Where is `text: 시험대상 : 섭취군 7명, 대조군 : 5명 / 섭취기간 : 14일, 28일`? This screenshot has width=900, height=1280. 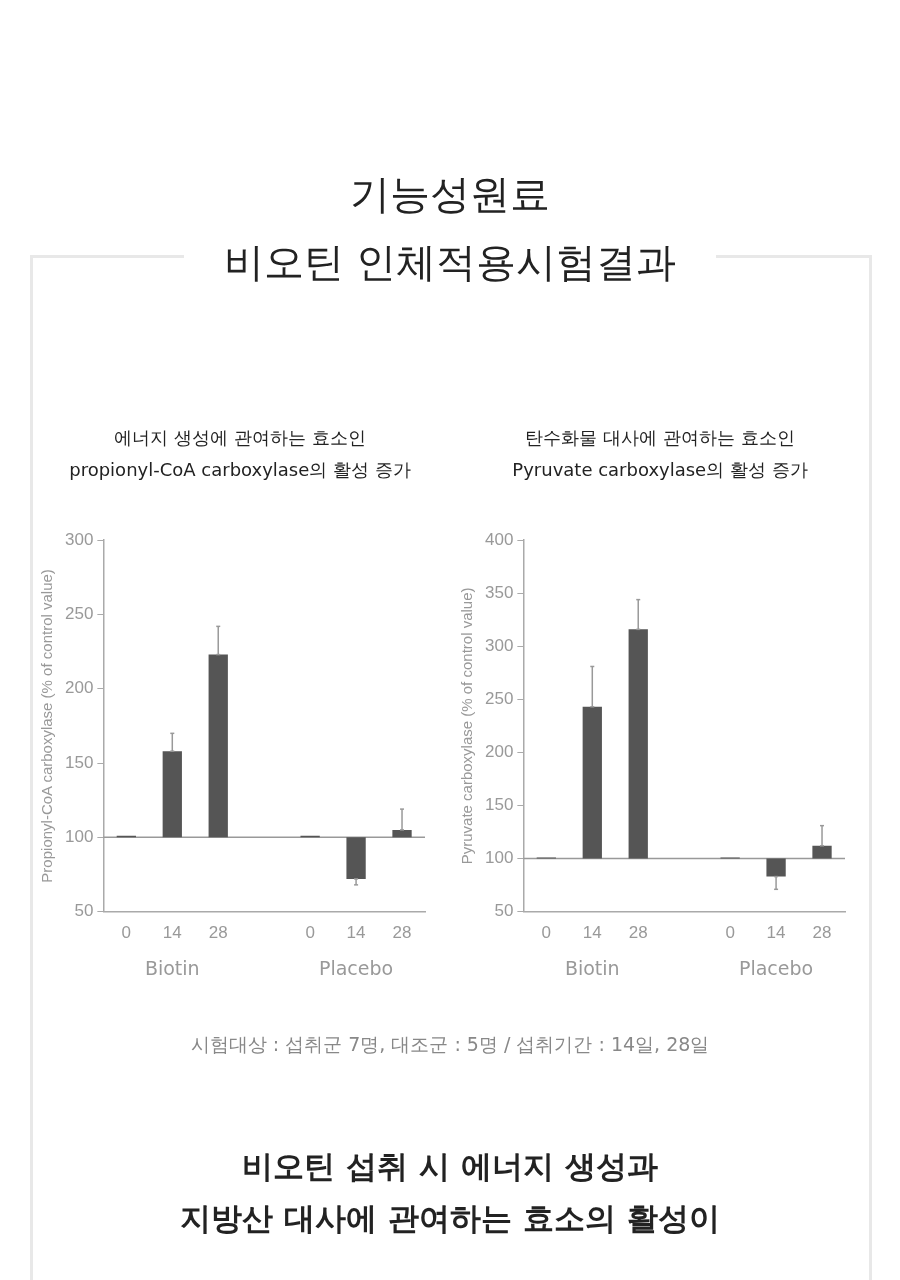
text: 시험대상 : 섭취군 7명, 대조군 : 5명 / 섭취기간 : 14일, 28일 is located at coordinates (450, 1044).